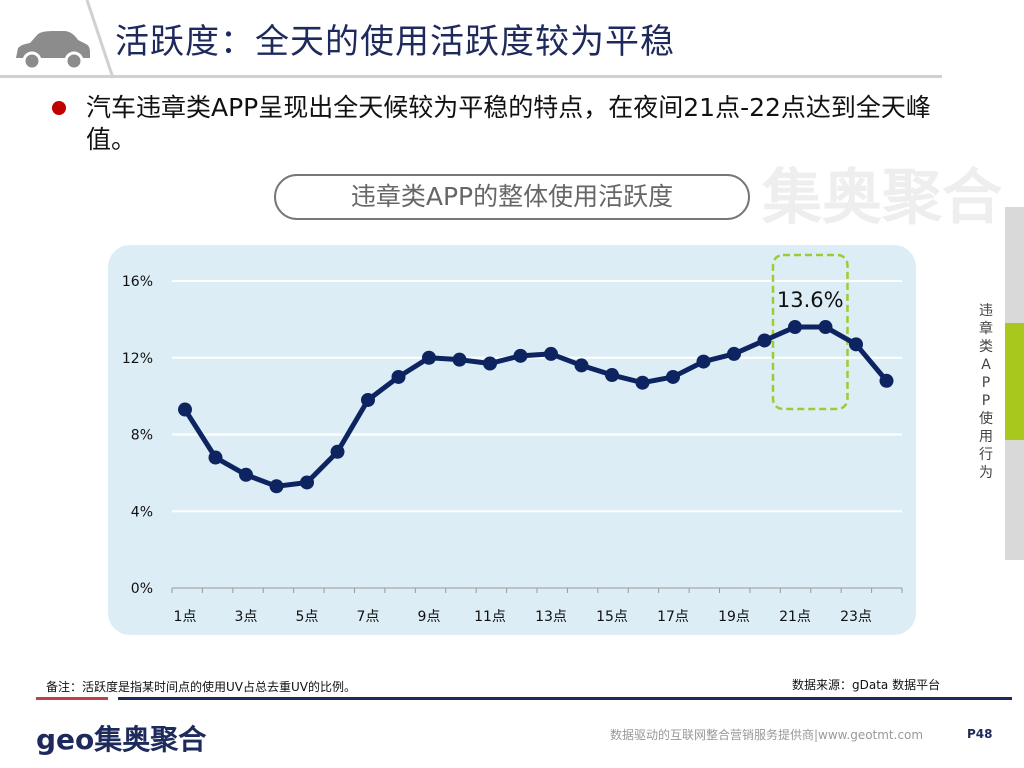  What do you see at coordinates (535, 406) in the screenshot?
I see `series-line` at bounding box center [535, 406].